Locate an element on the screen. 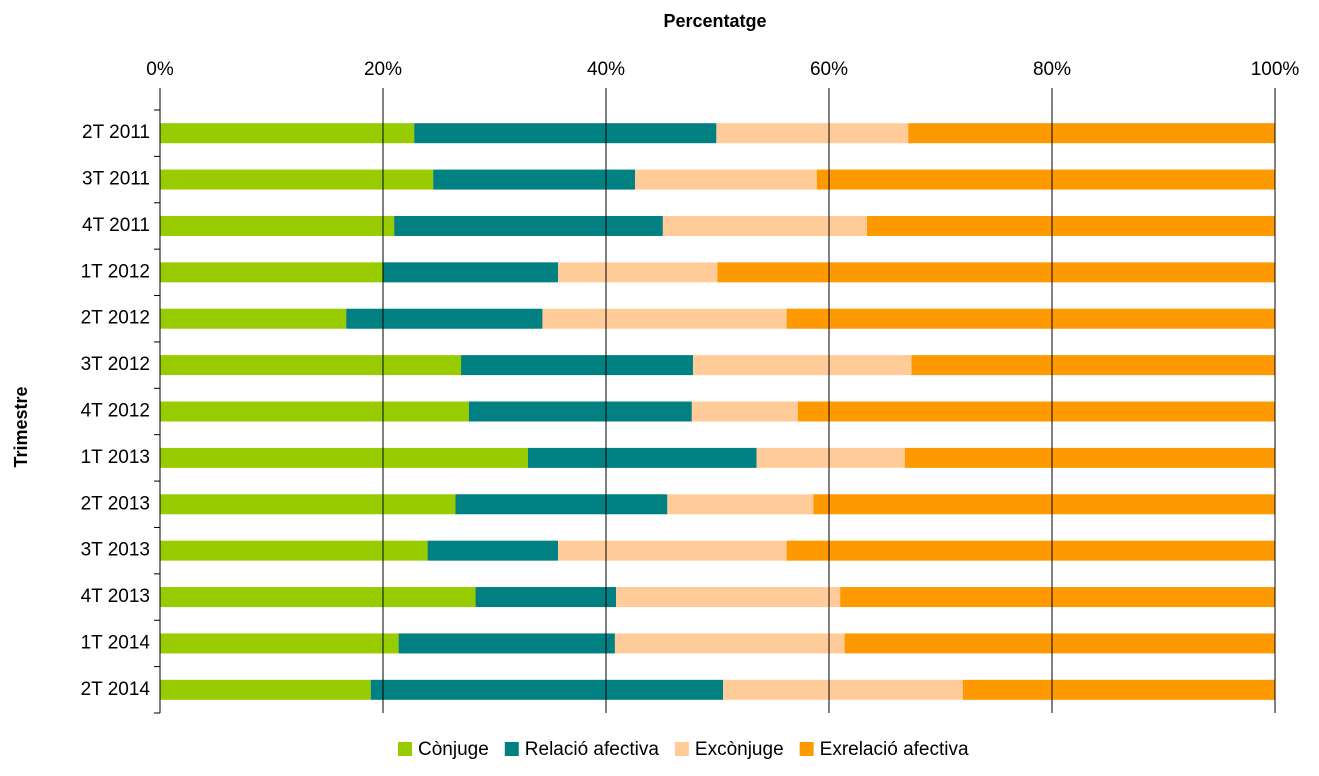 Image resolution: width=1319 pixels, height=776 pixels. x-tick-label: 40% is located at coordinates (606, 69).